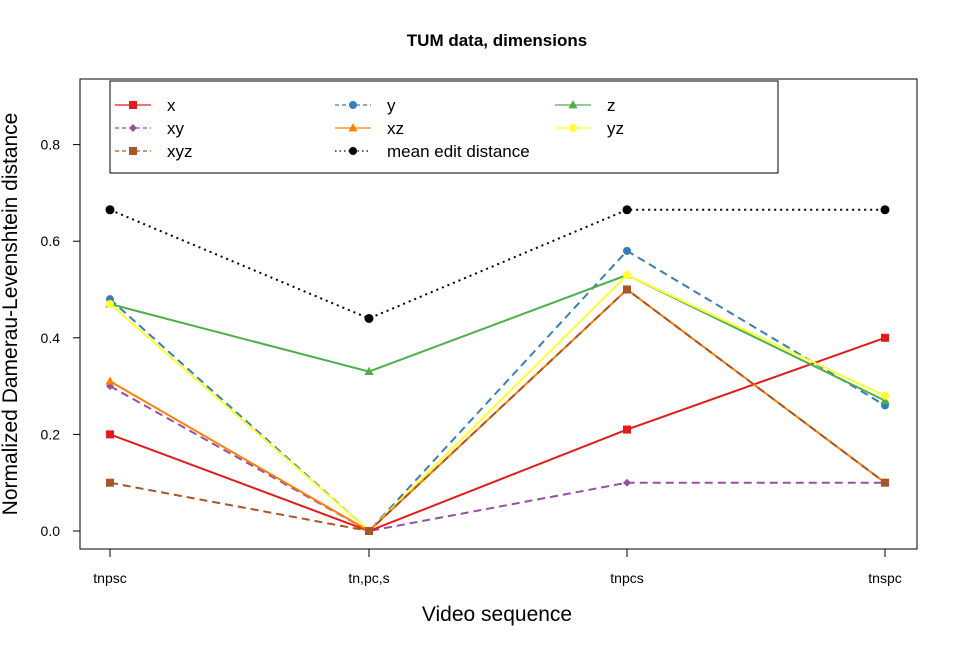 This screenshot has width=957, height=647. I want to click on data-point-y, so click(627, 250).